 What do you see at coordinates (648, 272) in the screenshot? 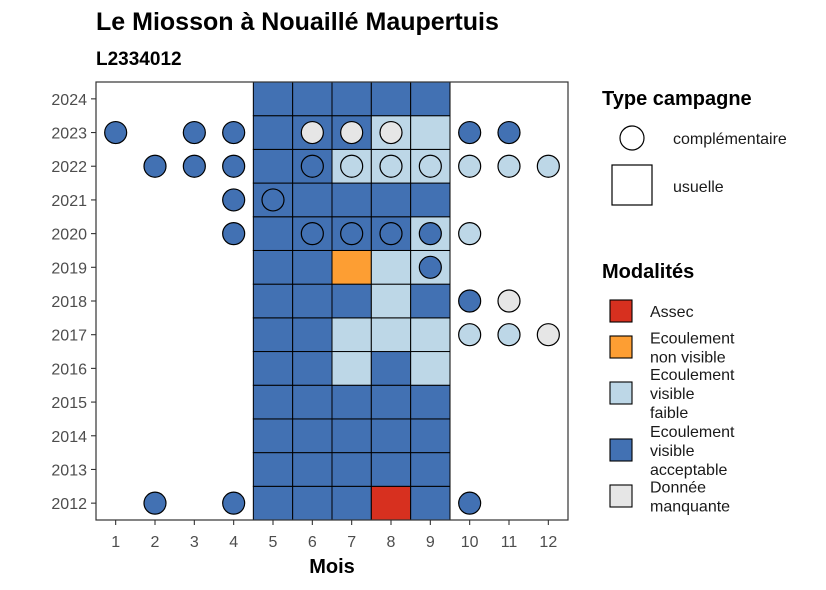
I see `legend-title-modalites: Modalités` at bounding box center [648, 272].